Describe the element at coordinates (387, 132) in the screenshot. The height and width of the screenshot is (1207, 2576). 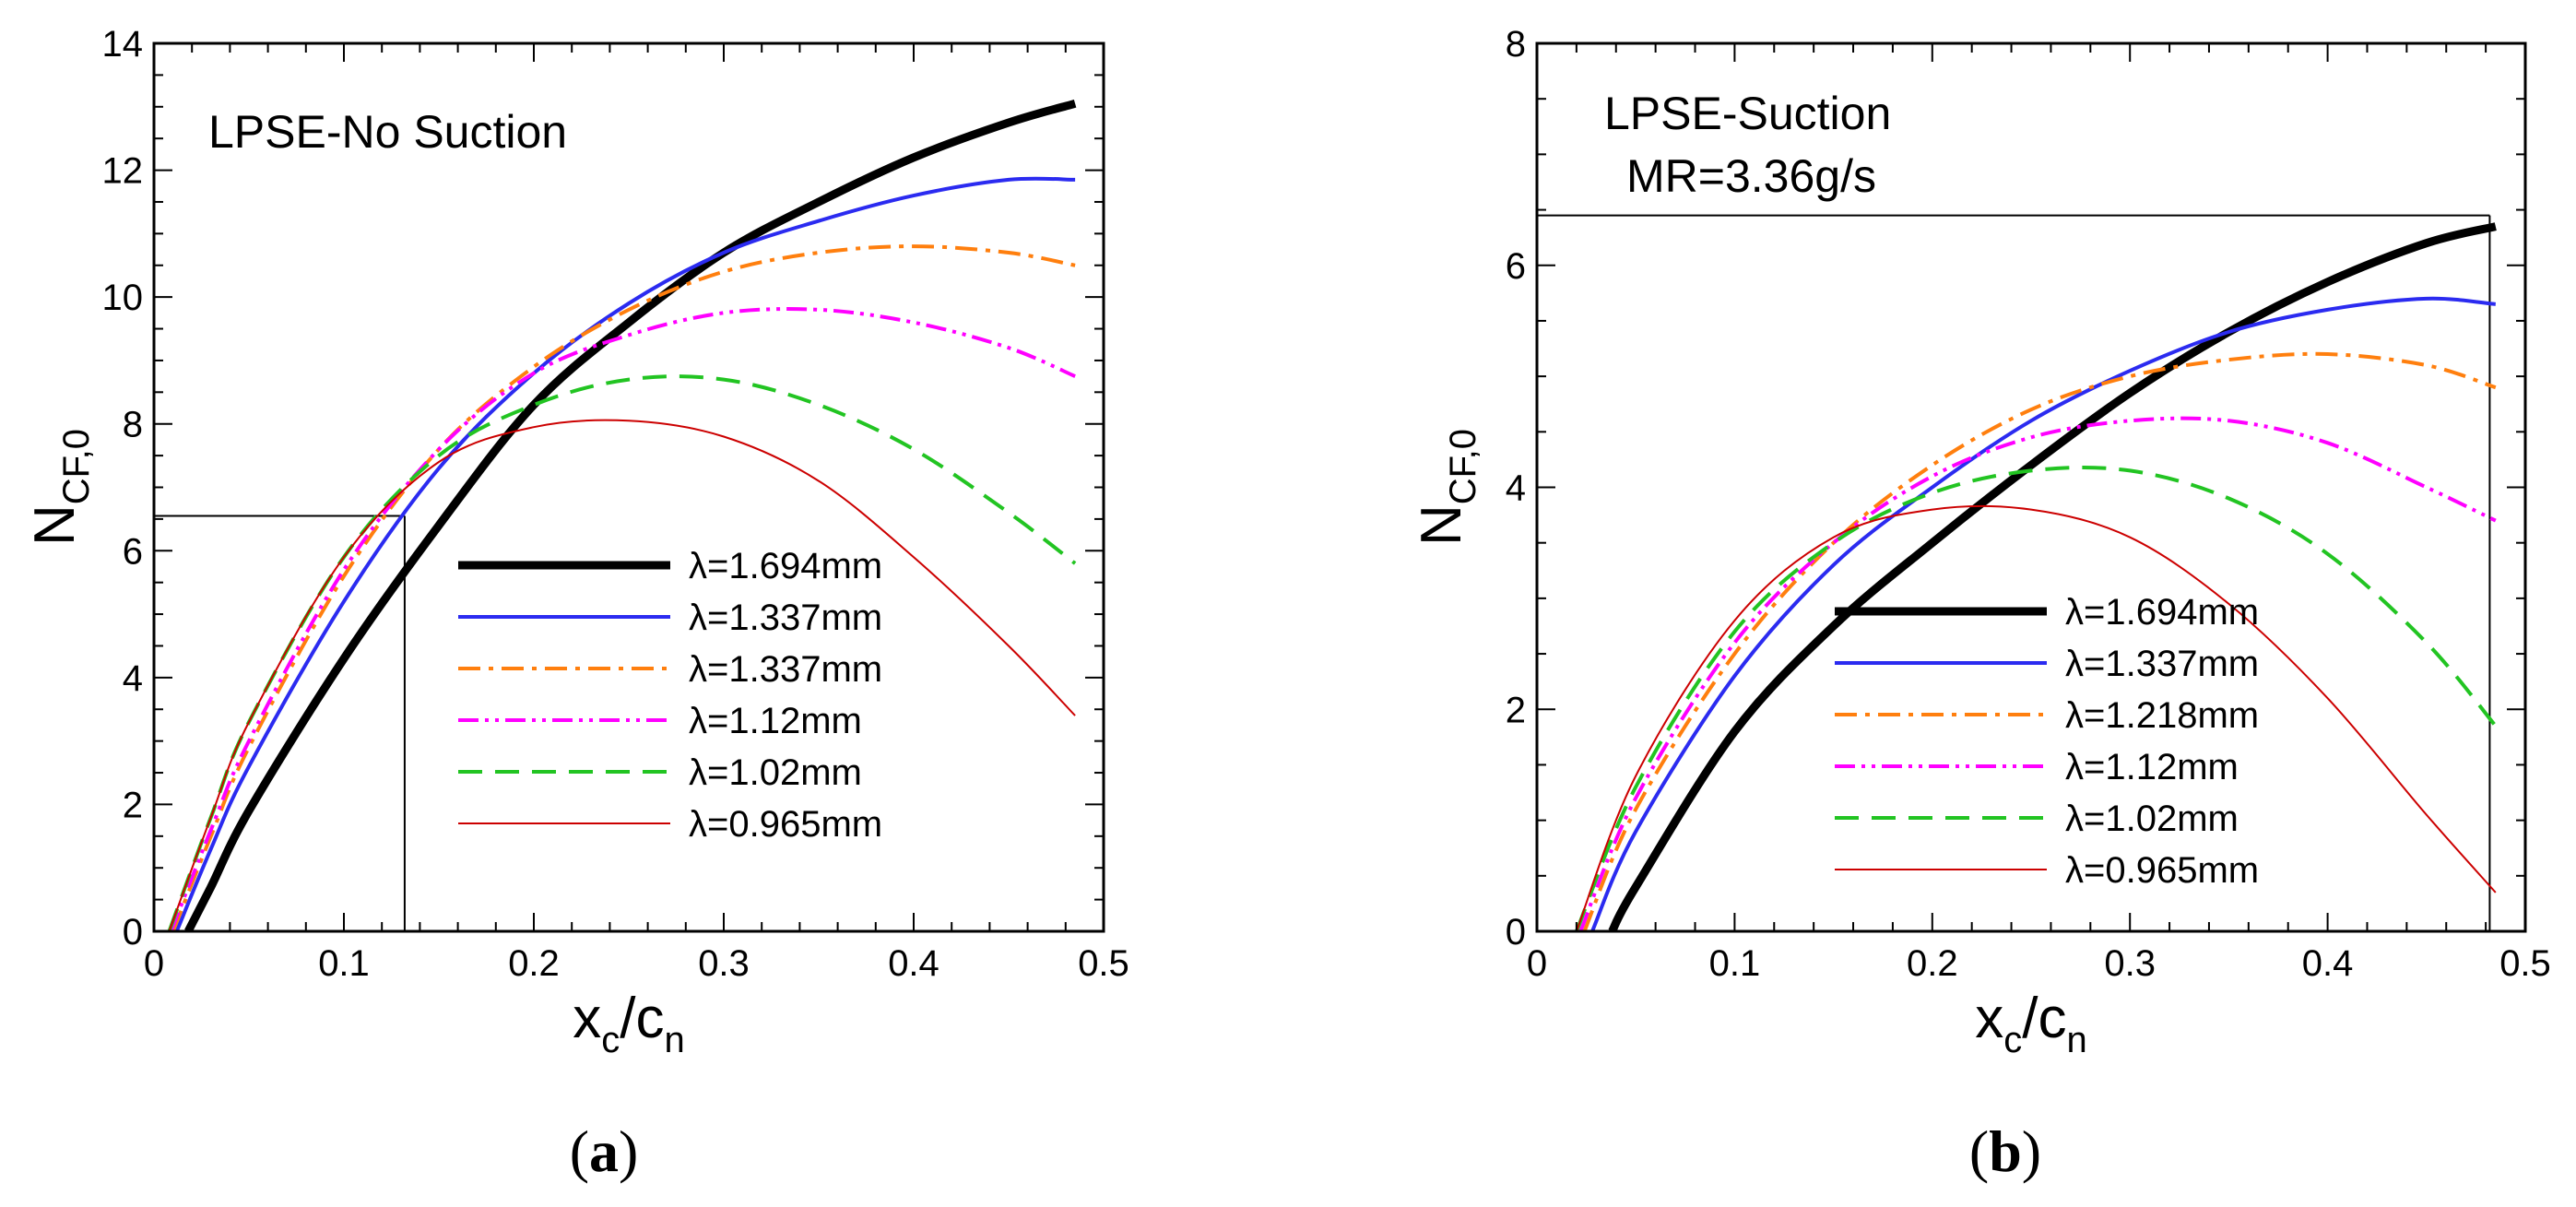
I see `panel-annotation: LPSE-No Suction` at that location.